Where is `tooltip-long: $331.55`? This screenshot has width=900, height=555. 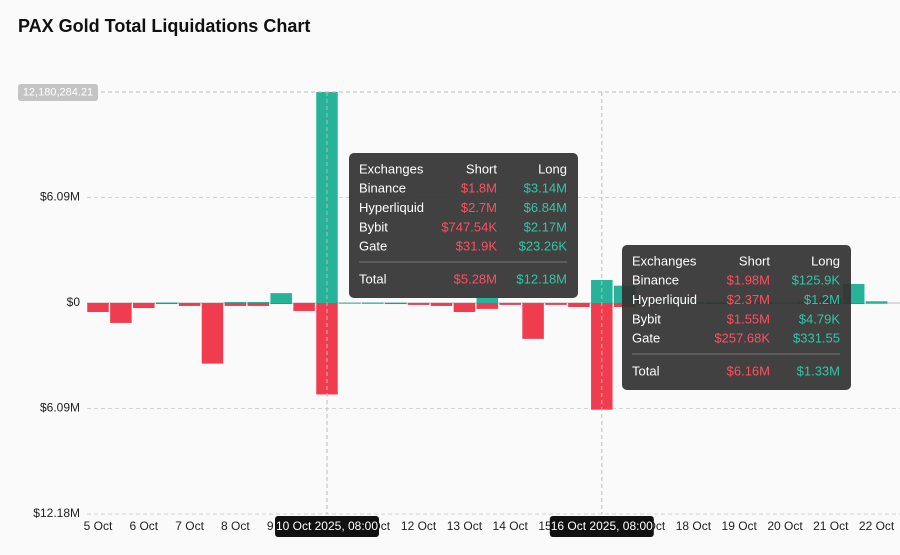
tooltip-long: $331.55 is located at coordinates (816, 338).